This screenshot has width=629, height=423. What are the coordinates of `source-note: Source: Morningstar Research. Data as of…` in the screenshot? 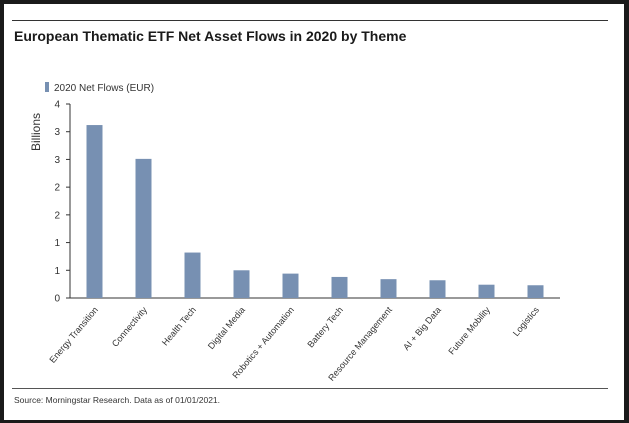 It's located at (117, 400).